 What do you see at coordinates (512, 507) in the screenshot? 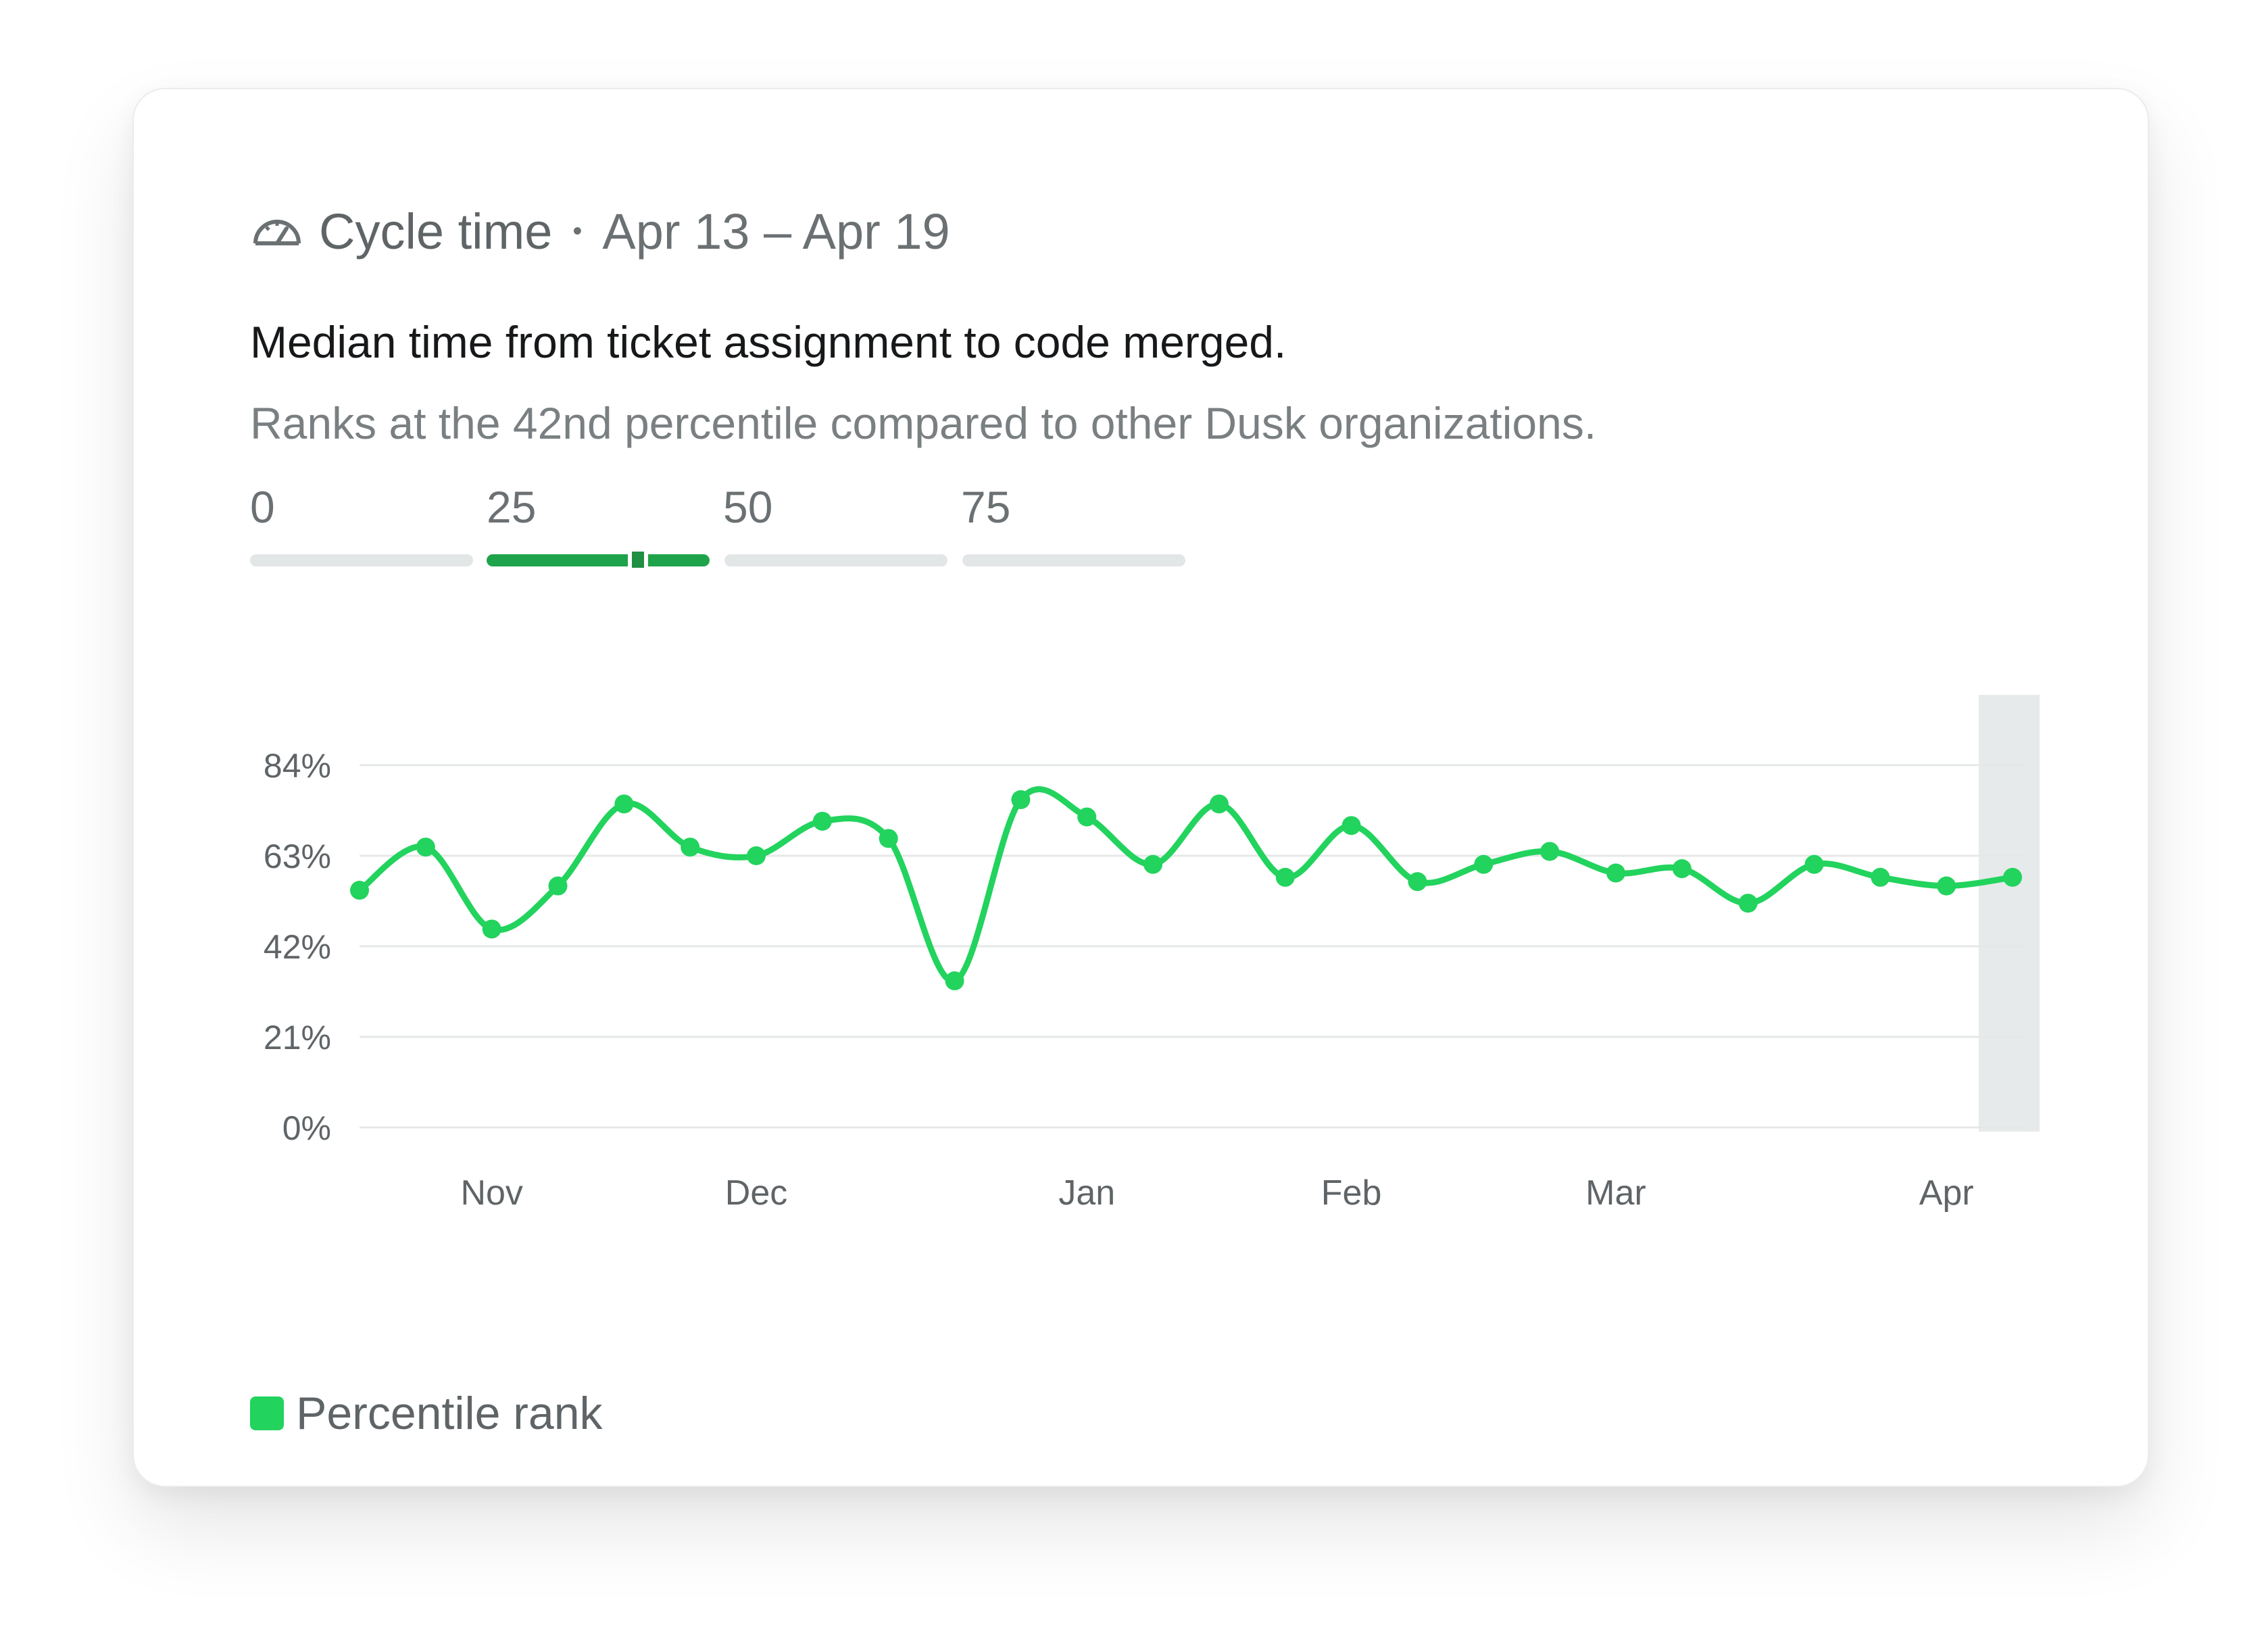
I see `percentile-tick-25: 25` at bounding box center [512, 507].